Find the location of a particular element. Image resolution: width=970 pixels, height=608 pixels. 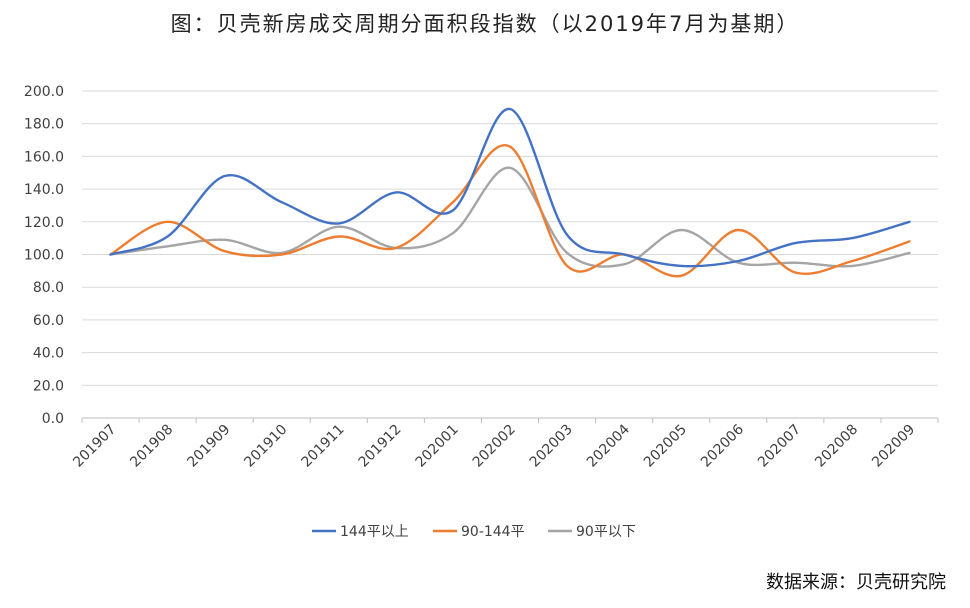

legend: 144平以上 90-144平 90平以下 is located at coordinates (474, 532).